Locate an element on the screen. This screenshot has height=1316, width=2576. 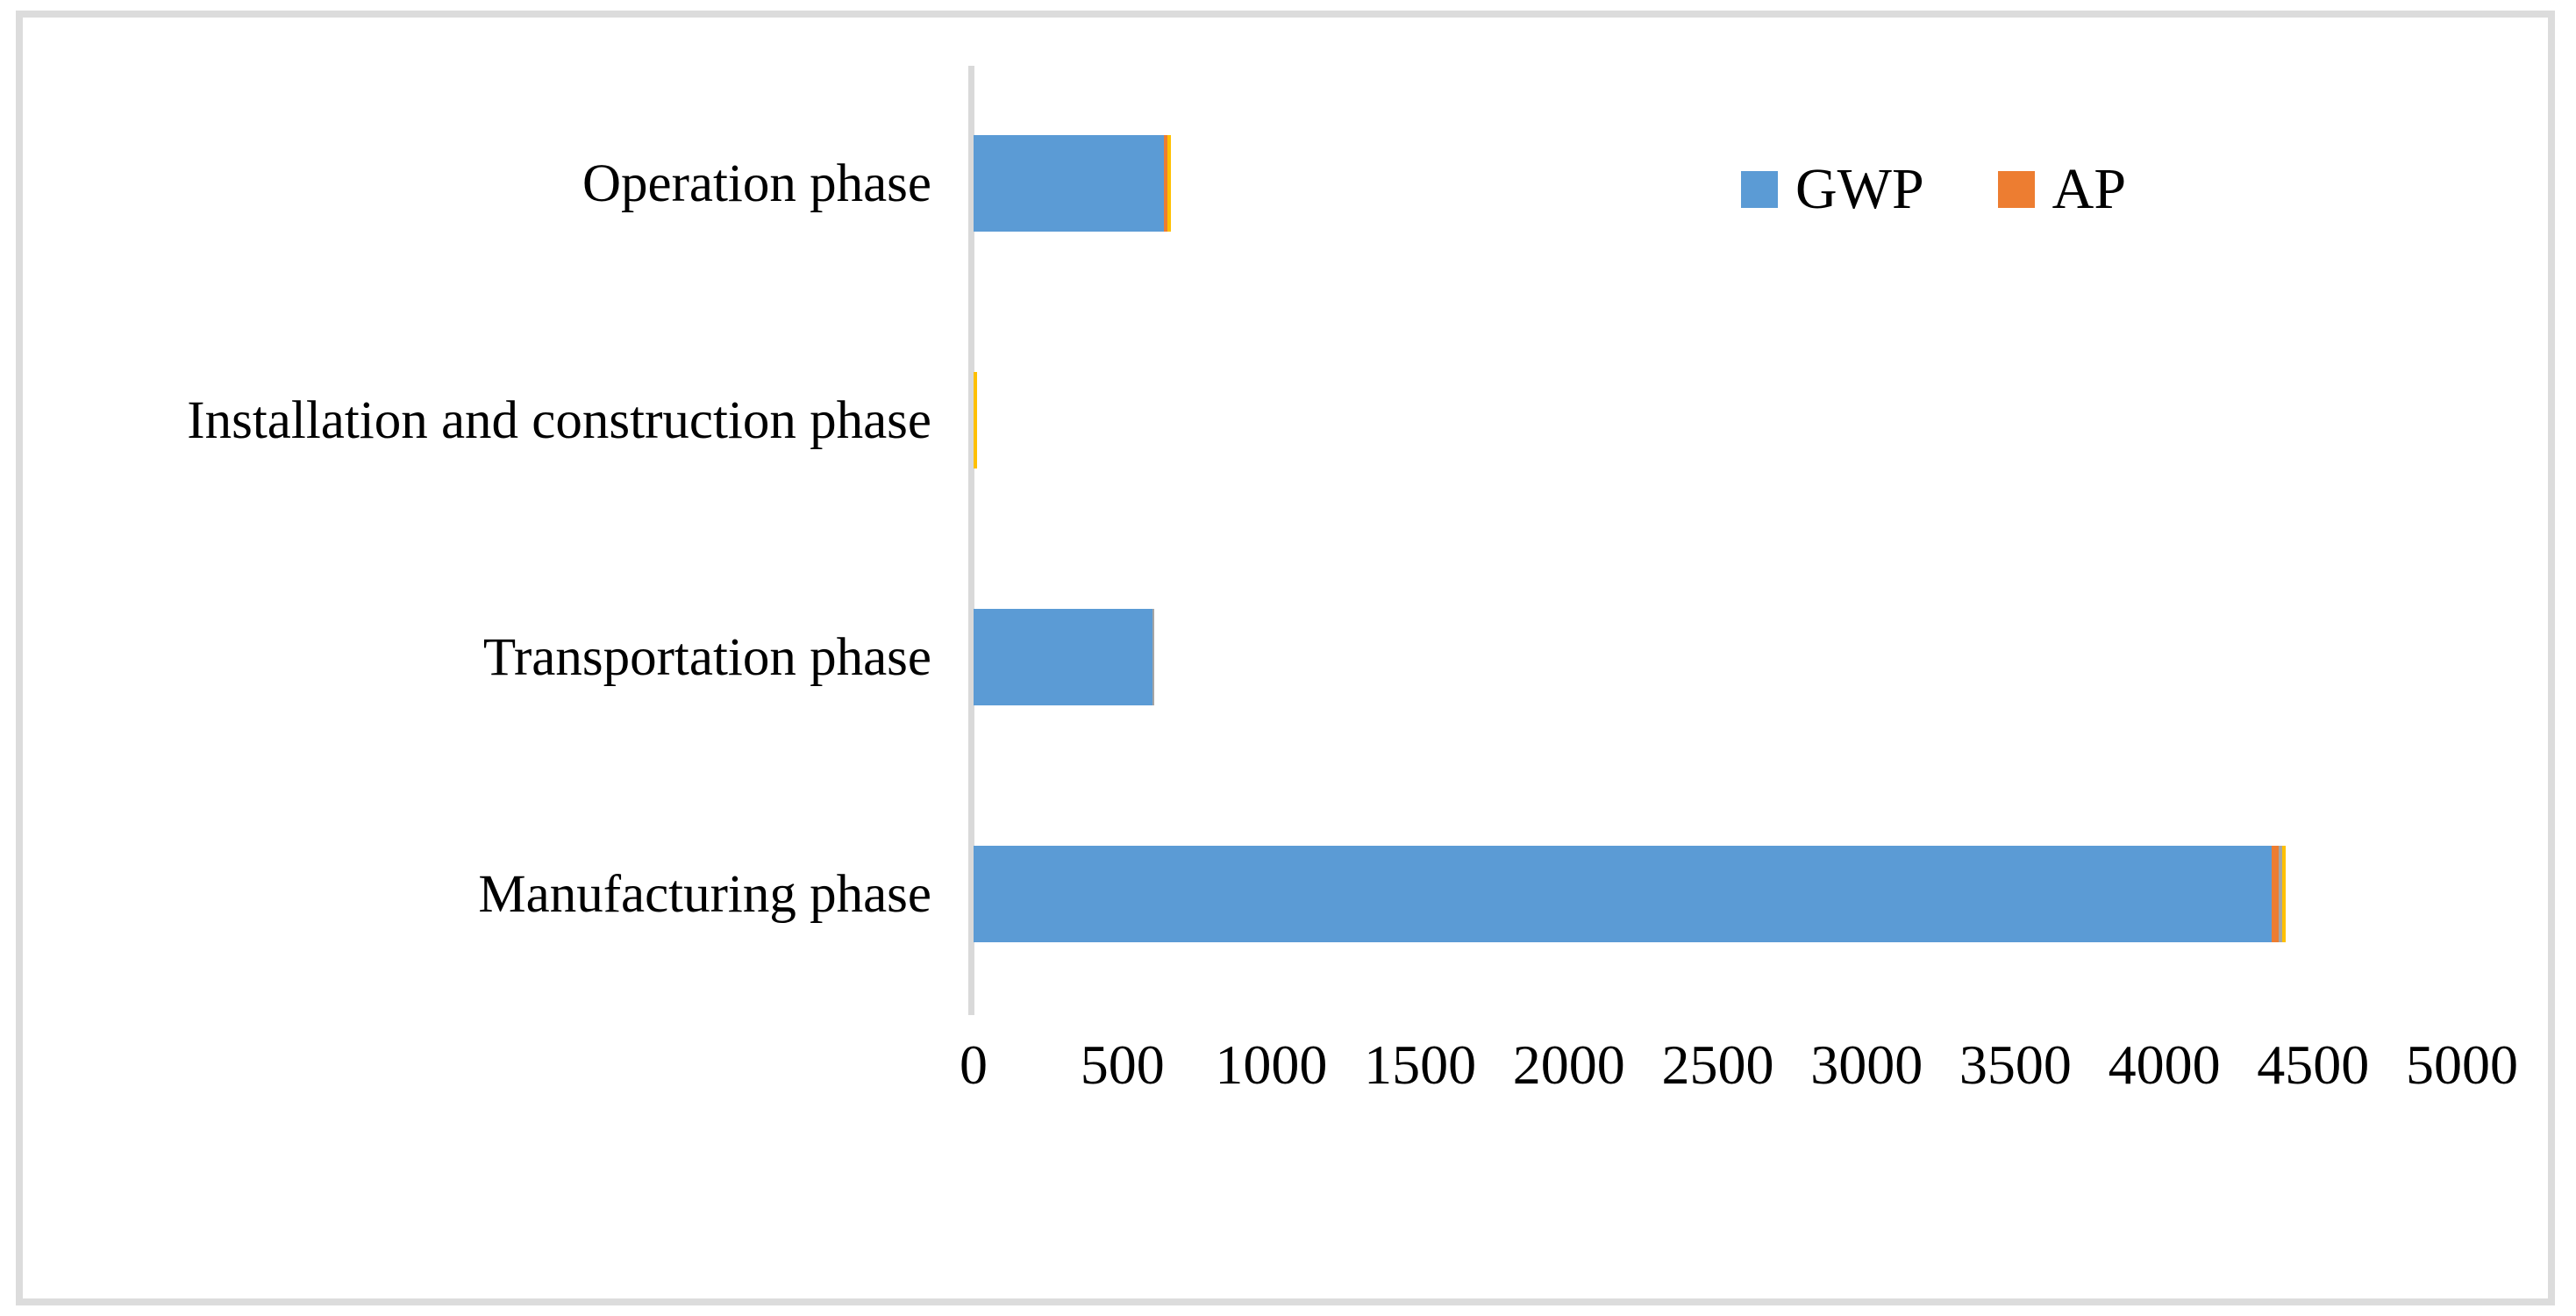
bar-installation-phase is located at coordinates (976, 420).